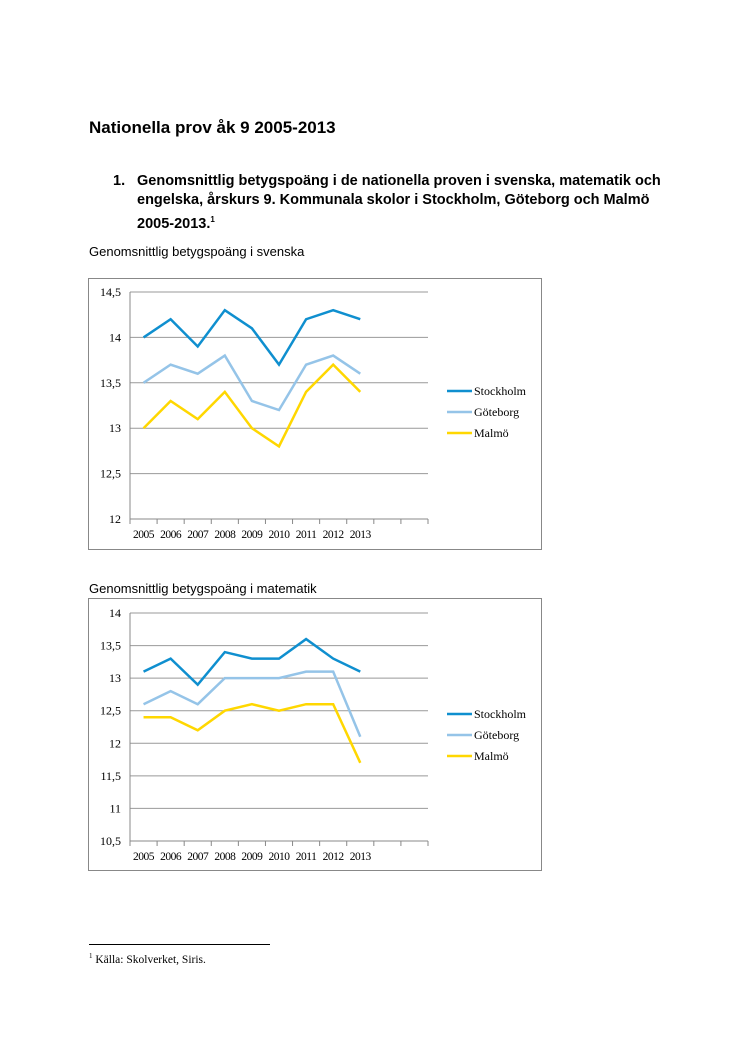  Describe the element at coordinates (91, 956) in the screenshot. I see `footnote-number: 1` at that location.